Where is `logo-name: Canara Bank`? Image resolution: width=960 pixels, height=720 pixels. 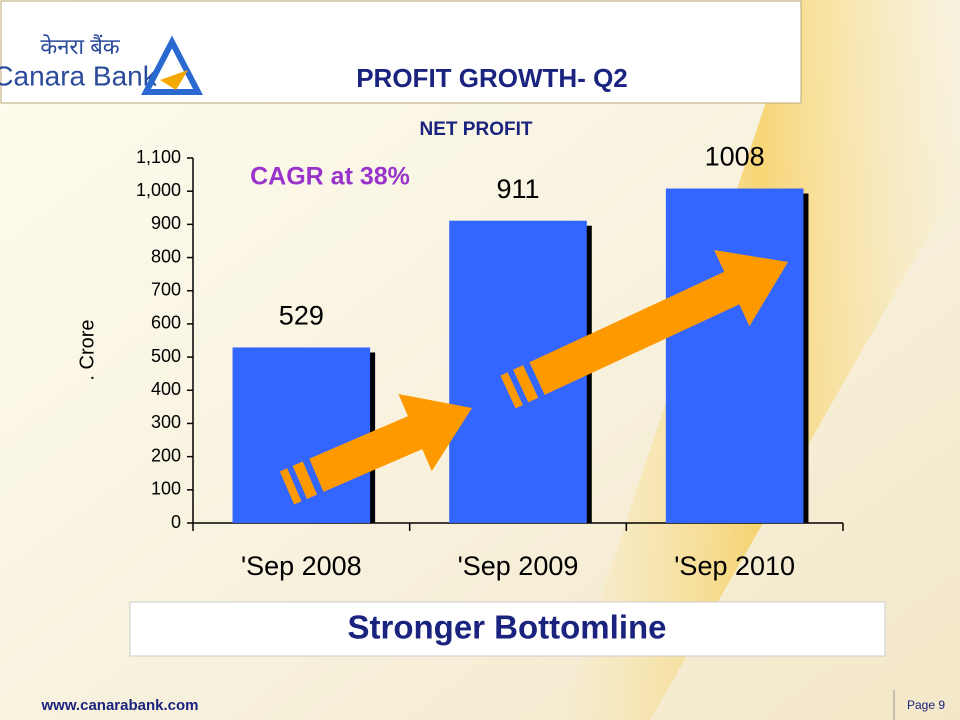 logo-name: Canara Bank is located at coordinates (79, 75).